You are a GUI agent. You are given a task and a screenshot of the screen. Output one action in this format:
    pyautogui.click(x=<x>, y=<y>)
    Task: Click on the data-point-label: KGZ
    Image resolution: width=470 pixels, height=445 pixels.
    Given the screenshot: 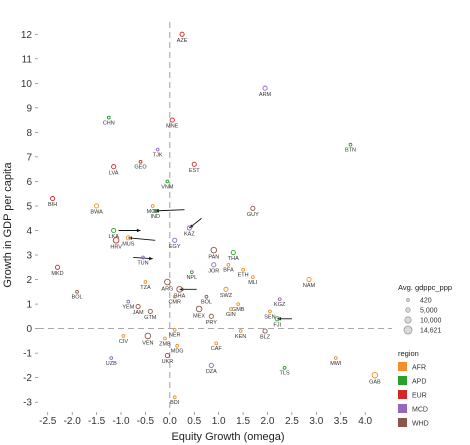 What is the action you would take?
    pyautogui.click(x=280, y=305)
    